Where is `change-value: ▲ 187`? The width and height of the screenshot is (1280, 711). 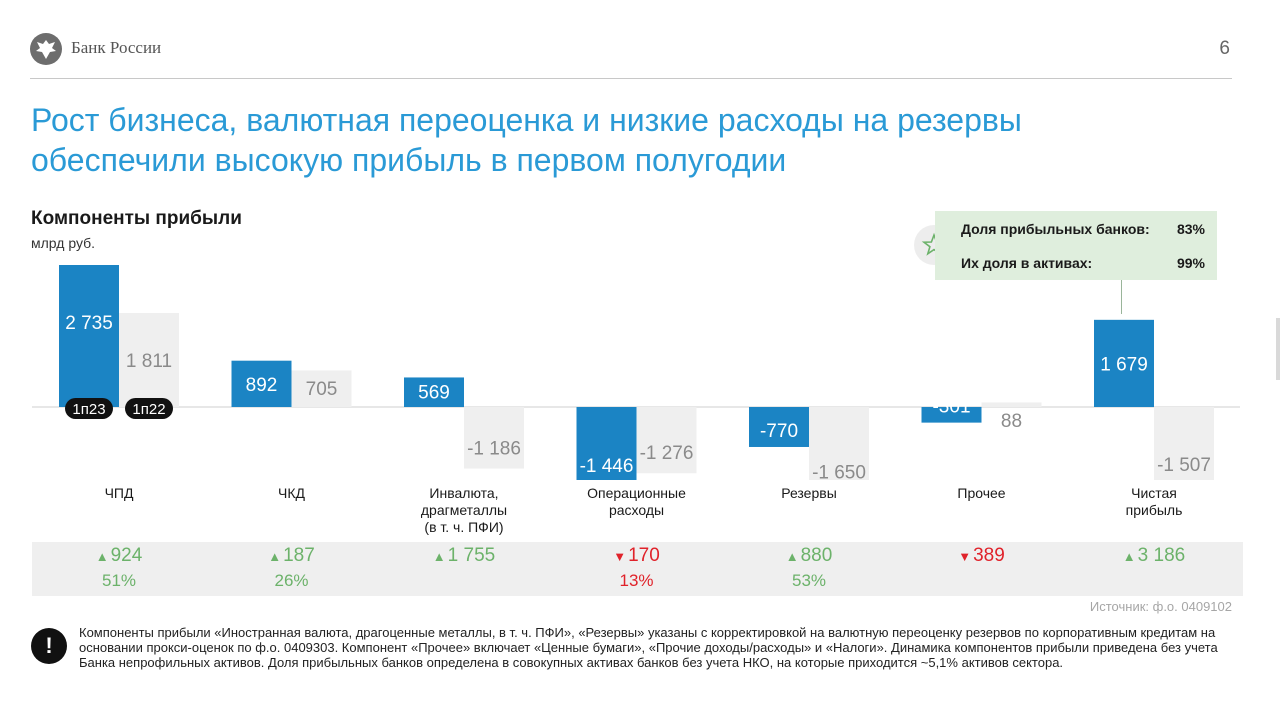 change-value: ▲ 187 is located at coordinates (292, 556).